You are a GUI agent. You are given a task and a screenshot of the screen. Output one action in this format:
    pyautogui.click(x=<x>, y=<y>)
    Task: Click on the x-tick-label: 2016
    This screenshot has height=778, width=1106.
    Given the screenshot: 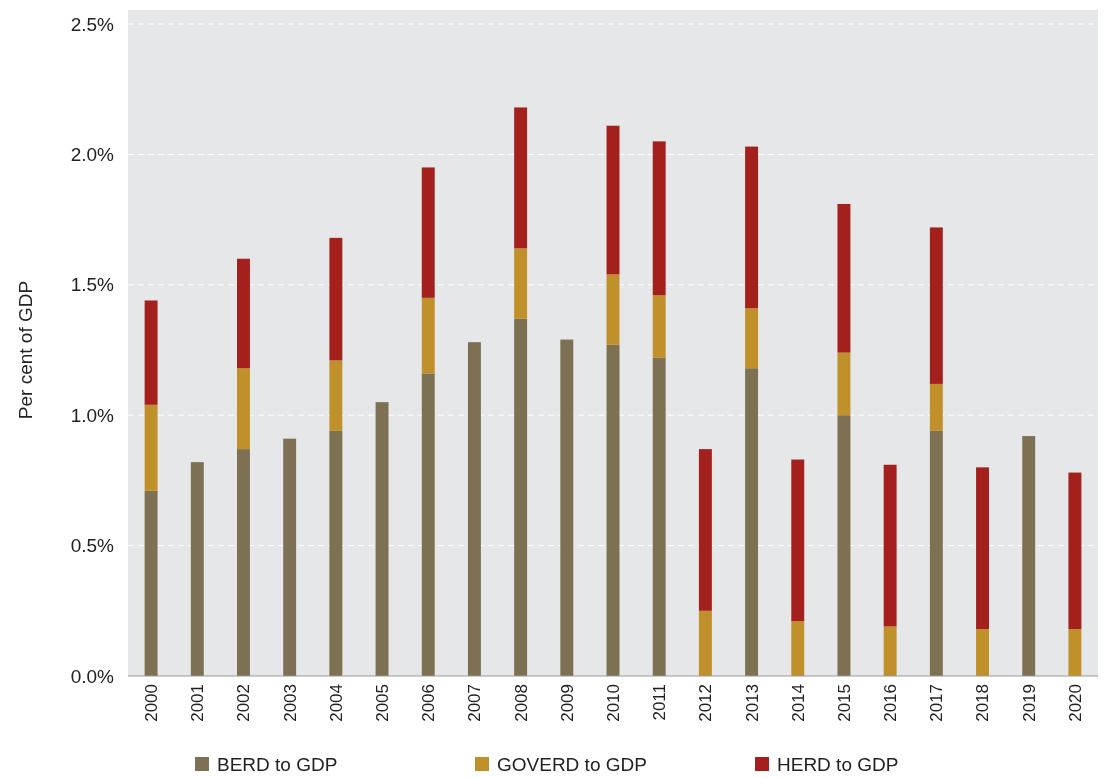 What is the action you would take?
    pyautogui.click(x=891, y=703)
    